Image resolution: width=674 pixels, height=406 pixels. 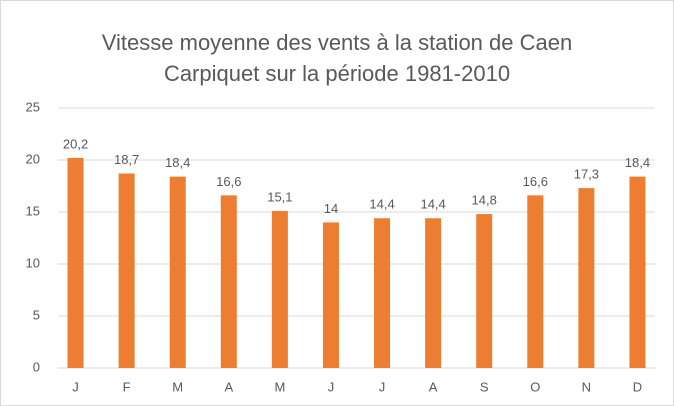 What do you see at coordinates (127, 386) in the screenshot?
I see `x-tick-label: F` at bounding box center [127, 386].